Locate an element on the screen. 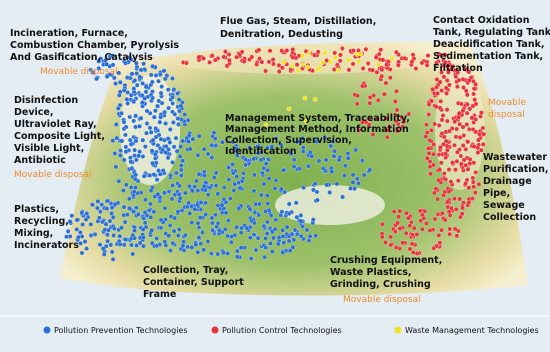 This screenshot has width=550, height=352. ridge is located at coordinates (300, 60).